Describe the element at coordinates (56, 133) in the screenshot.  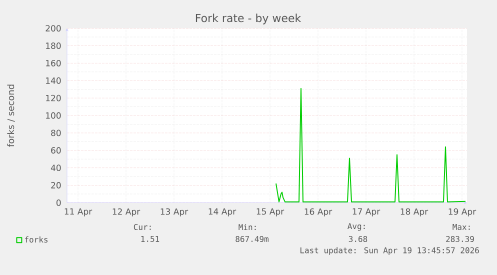
I see `y-tick-label: 80` at that location.